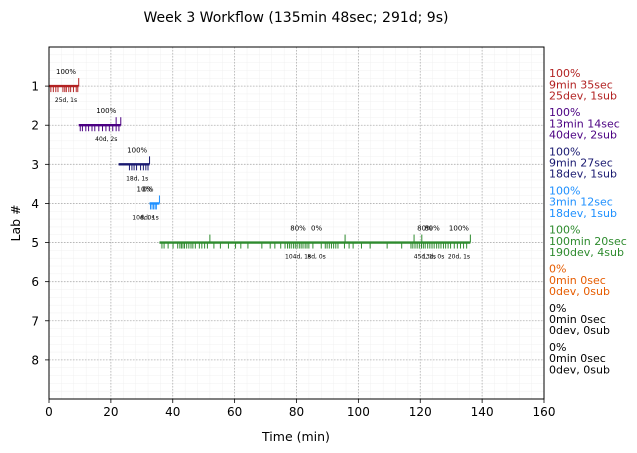 Image resolution: width=637 pixels, height=453 pixels. What do you see at coordinates (15, 222) in the screenshot?
I see `y-axis-label: Lab #` at bounding box center [15, 222].